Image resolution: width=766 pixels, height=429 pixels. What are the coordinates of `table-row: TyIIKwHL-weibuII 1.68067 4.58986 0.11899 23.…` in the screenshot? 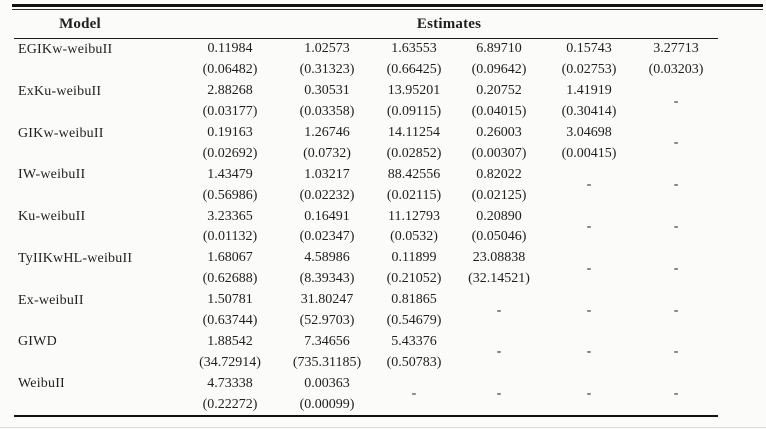 It's located at (366, 261).